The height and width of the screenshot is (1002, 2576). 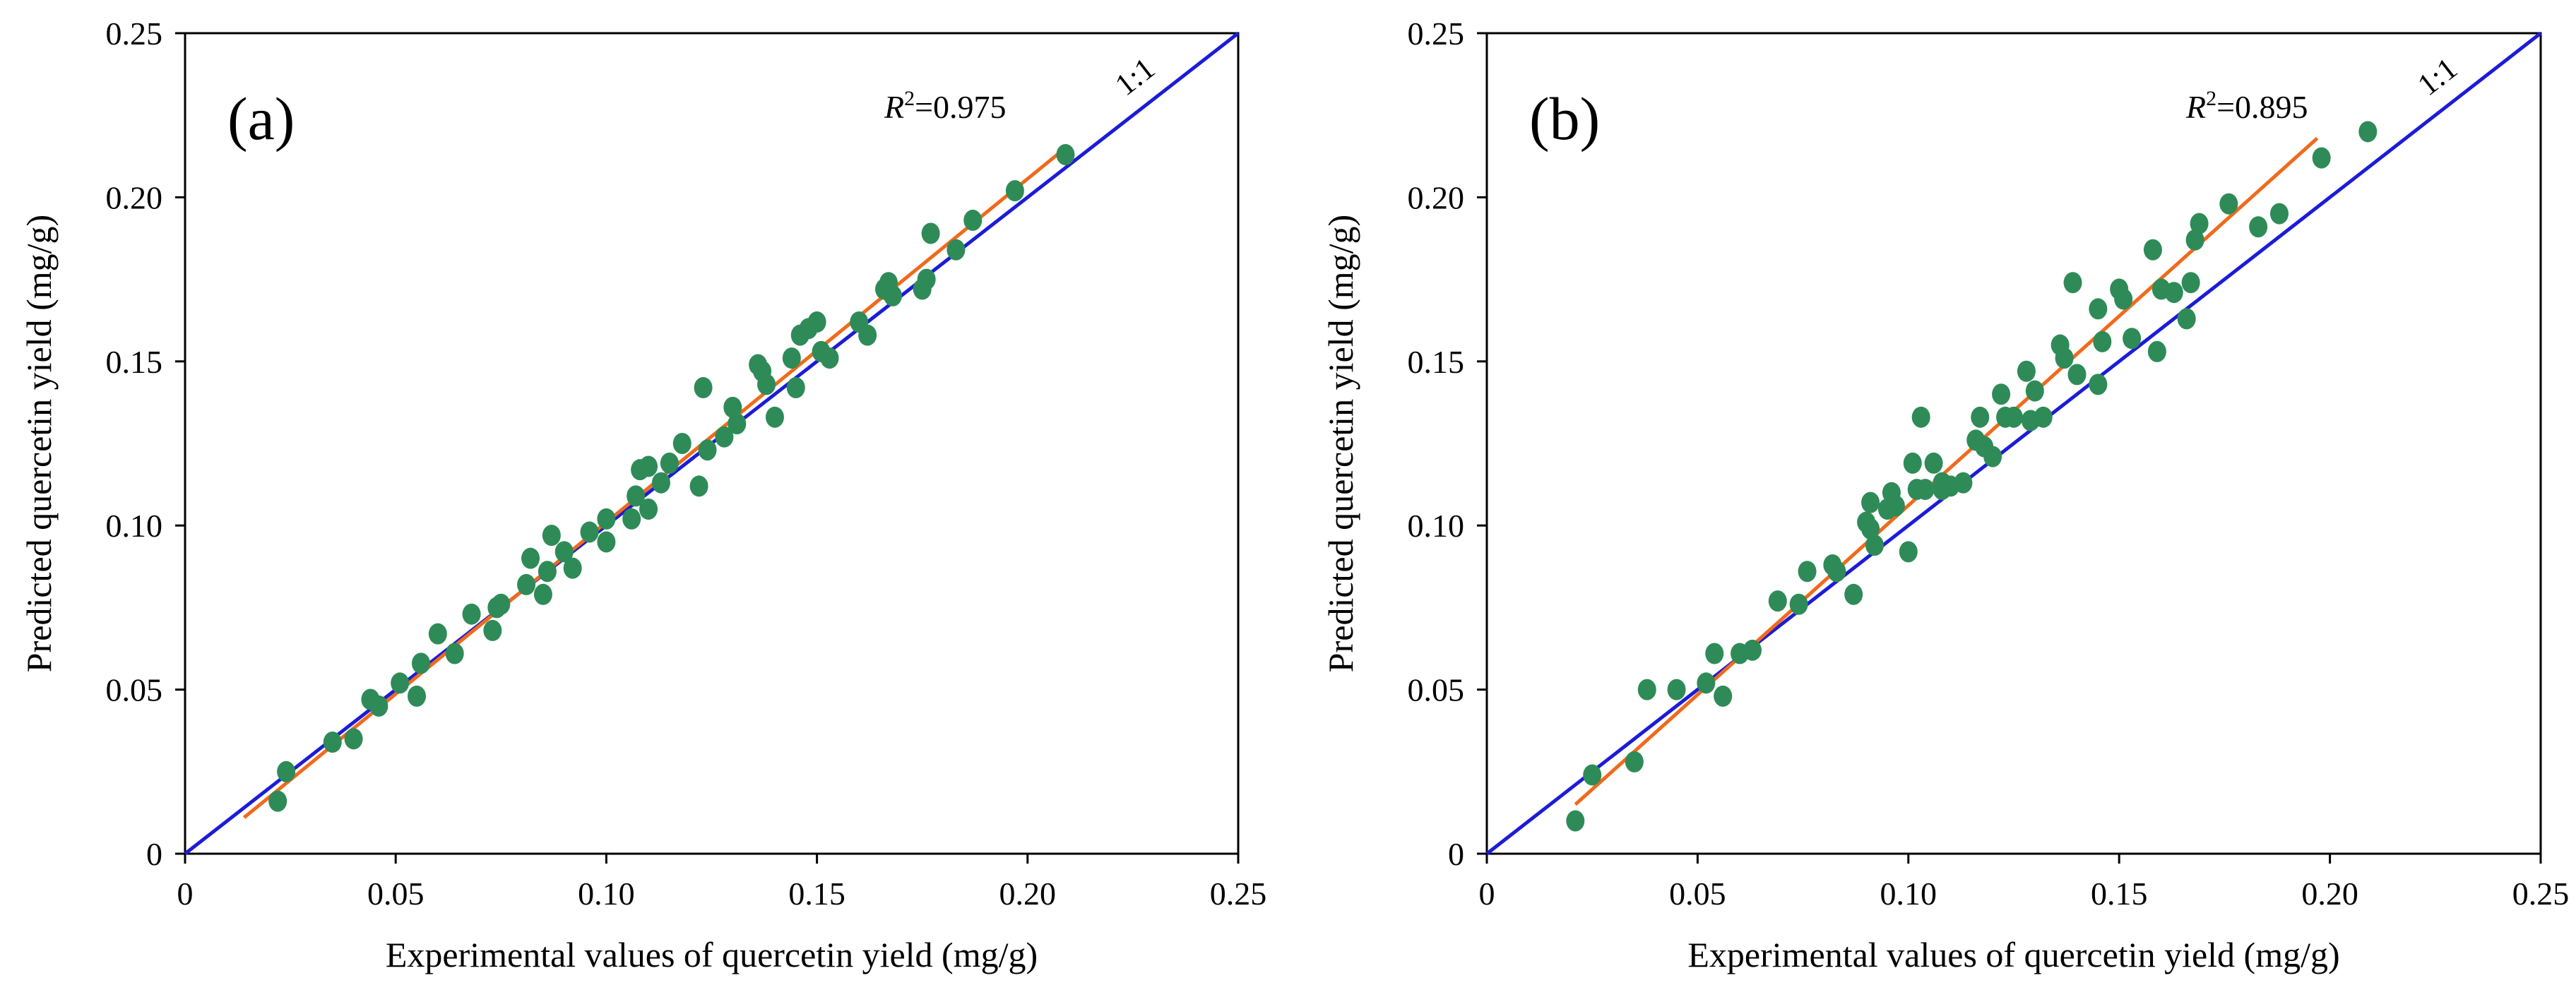 I want to click on x-tick-label: 0.05, so click(x=1697, y=894).